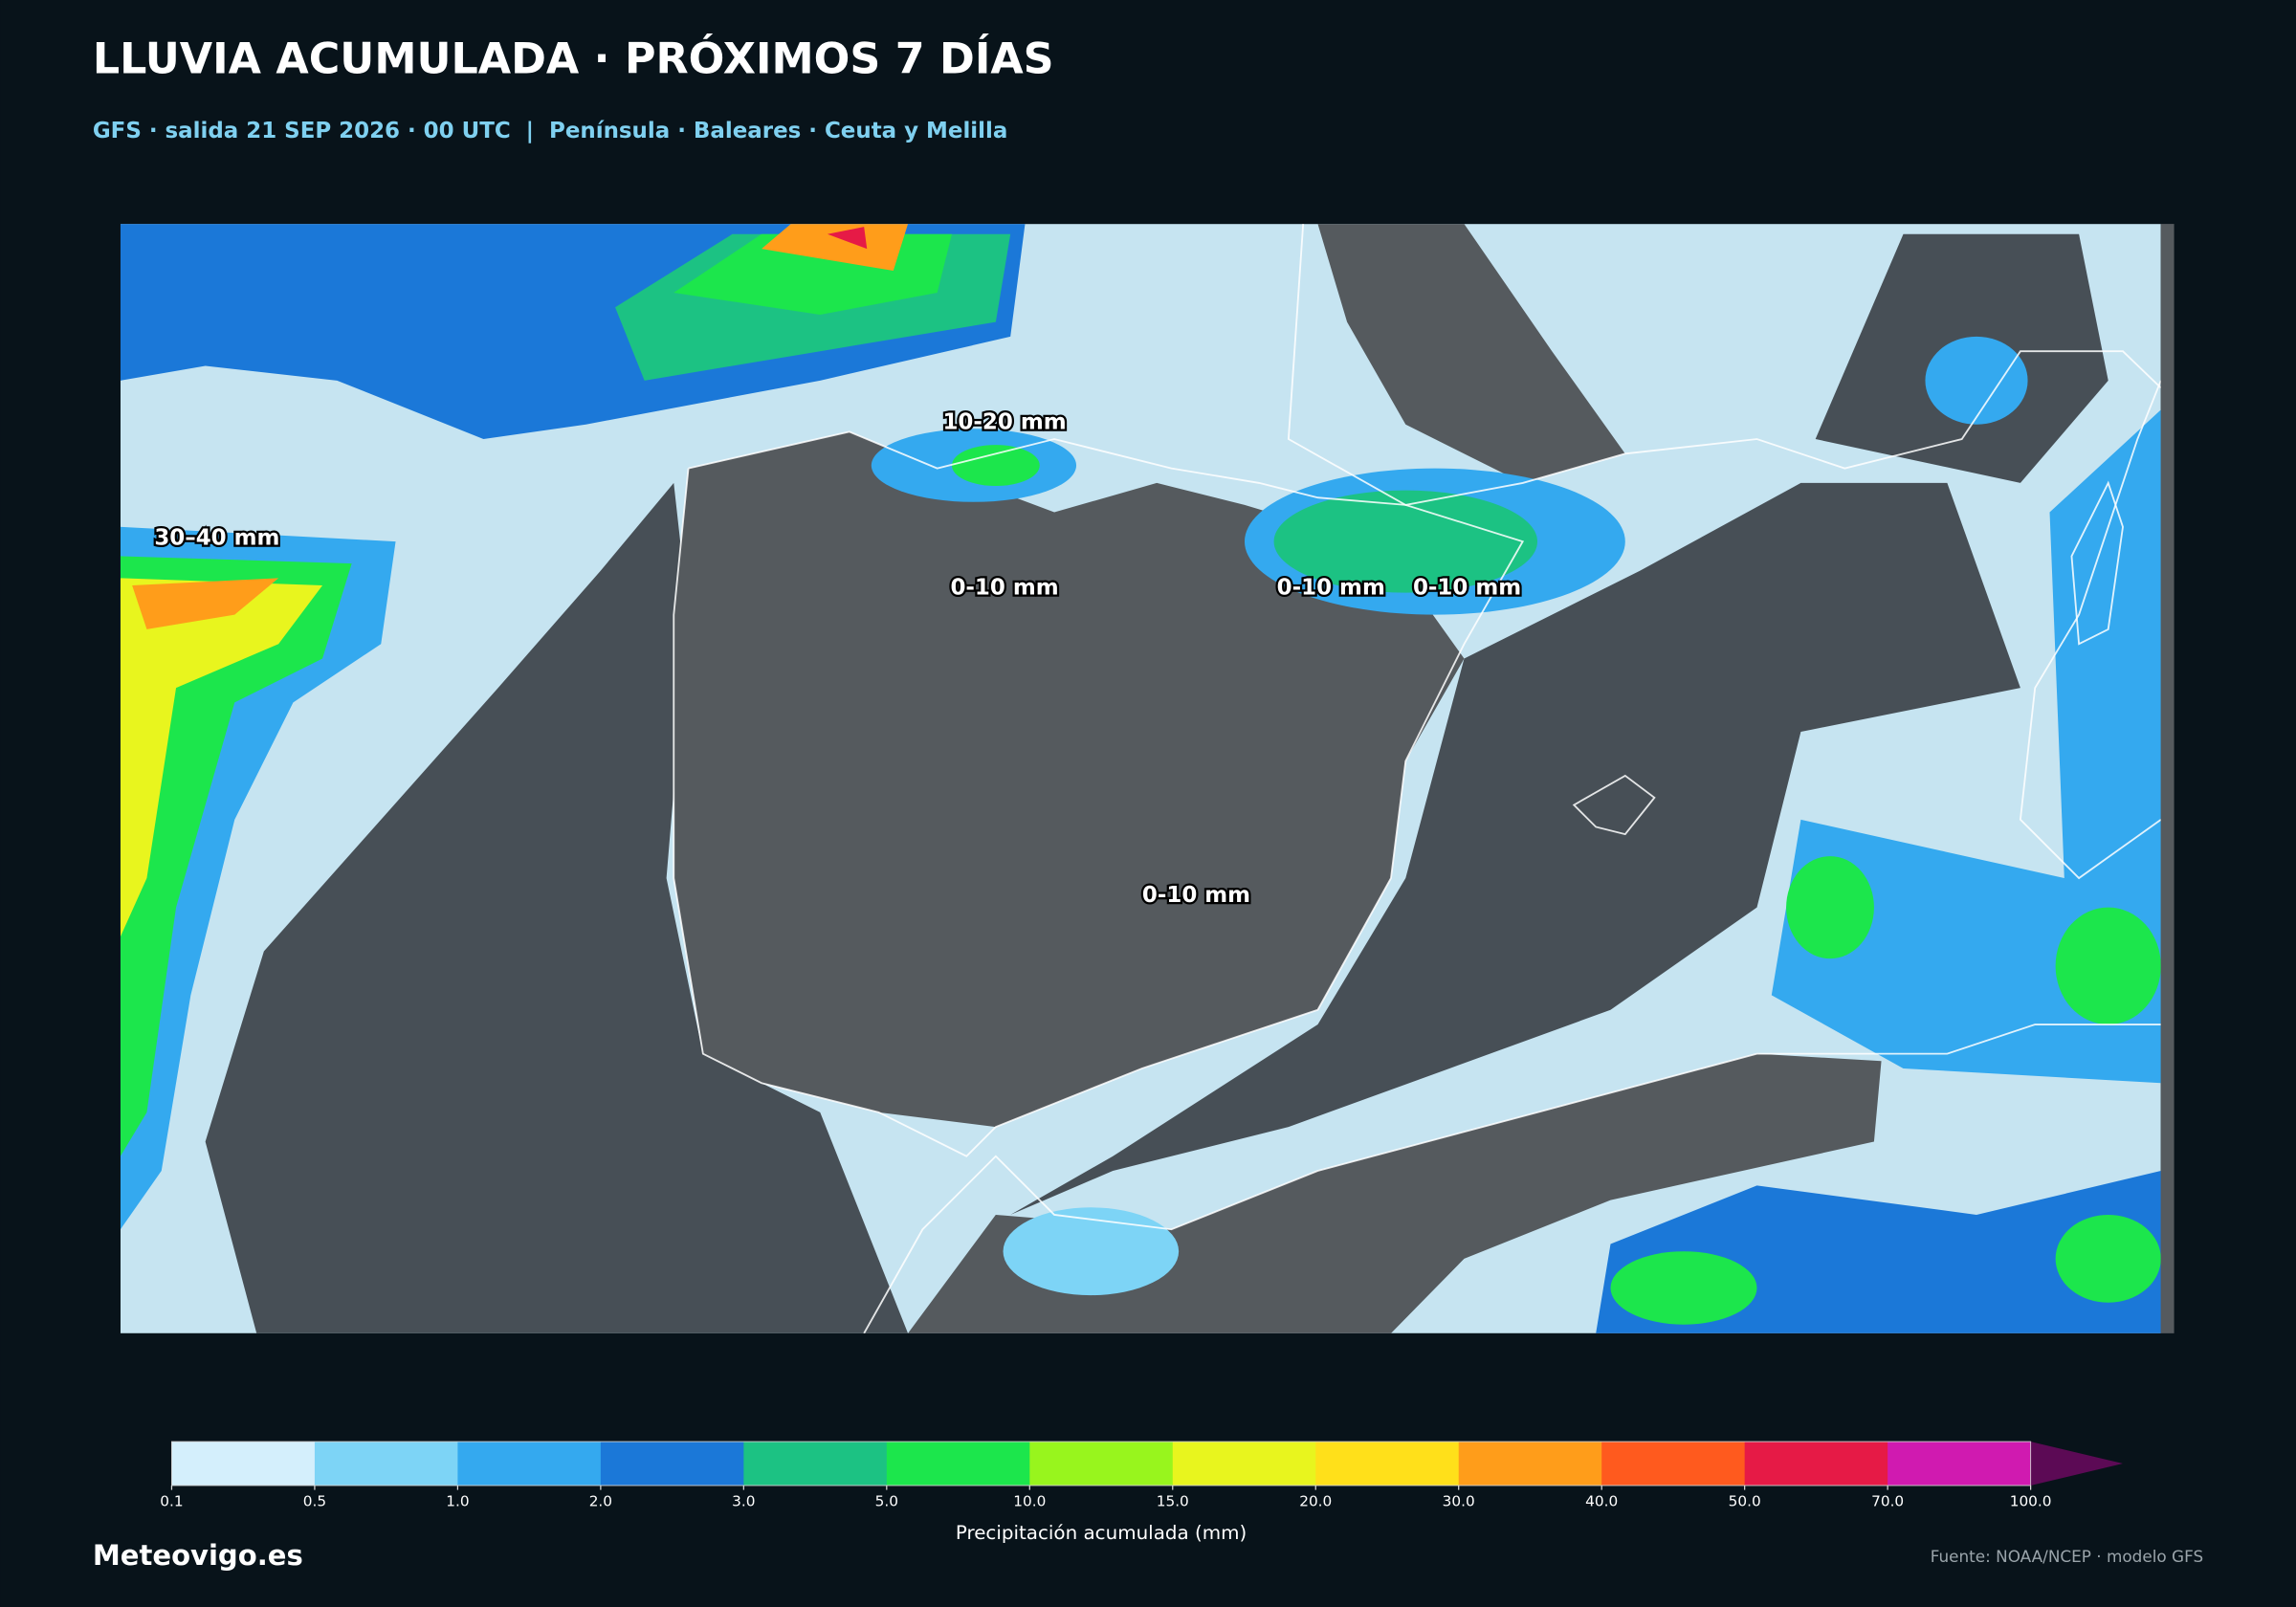 The width and height of the screenshot is (2296, 1607). Describe the element at coordinates (1459, 1500) in the screenshot. I see `colorbar-tick-label: 30.0` at that location.